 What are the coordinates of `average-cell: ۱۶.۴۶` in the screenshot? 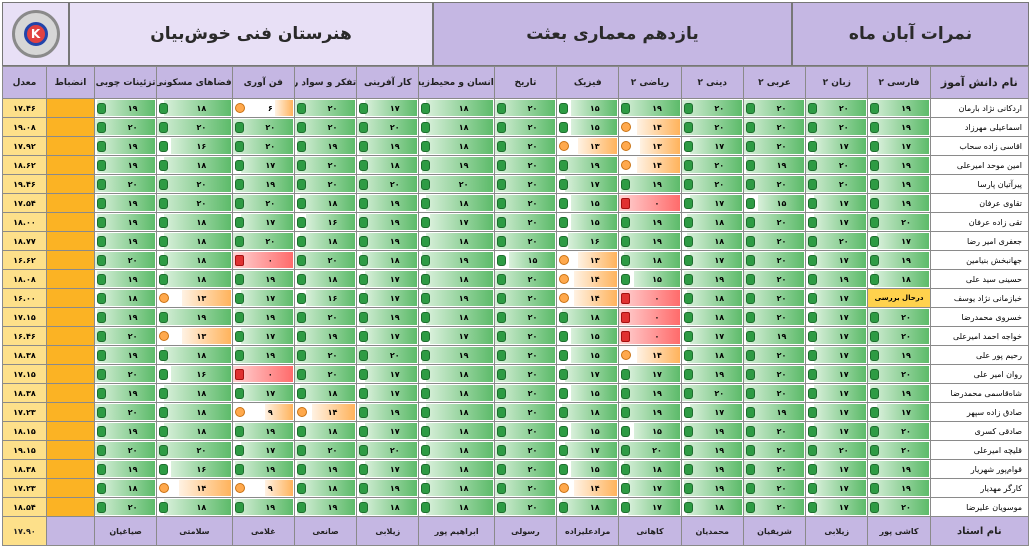 It's located at (24, 336).